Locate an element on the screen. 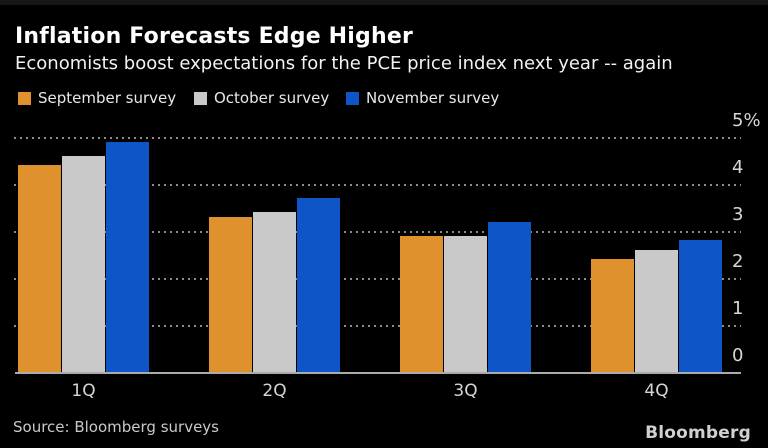  y-axis-tick-label: 5% is located at coordinates (746, 120).